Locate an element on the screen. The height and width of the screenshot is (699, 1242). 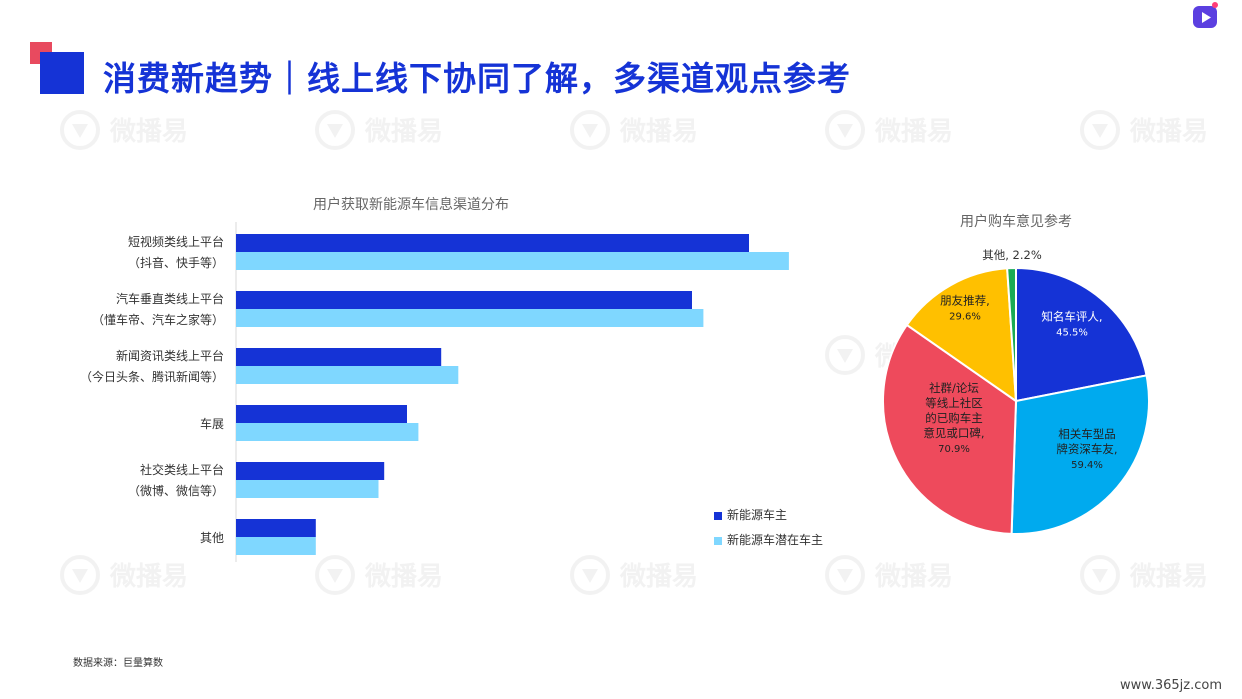
bar-category-label: 车展 is located at coordinates (211, 424).